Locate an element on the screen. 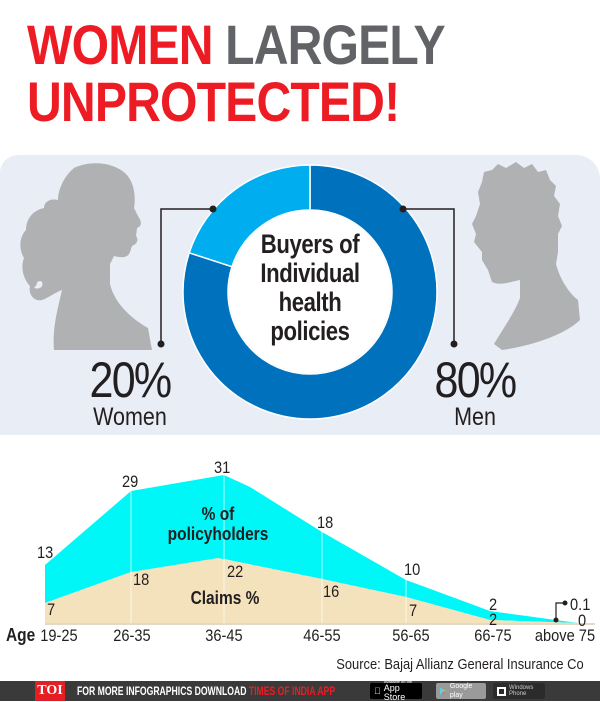 Image resolution: width=600 pixels, height=702 pixels. donut-label-line: Individual is located at coordinates (310, 273).